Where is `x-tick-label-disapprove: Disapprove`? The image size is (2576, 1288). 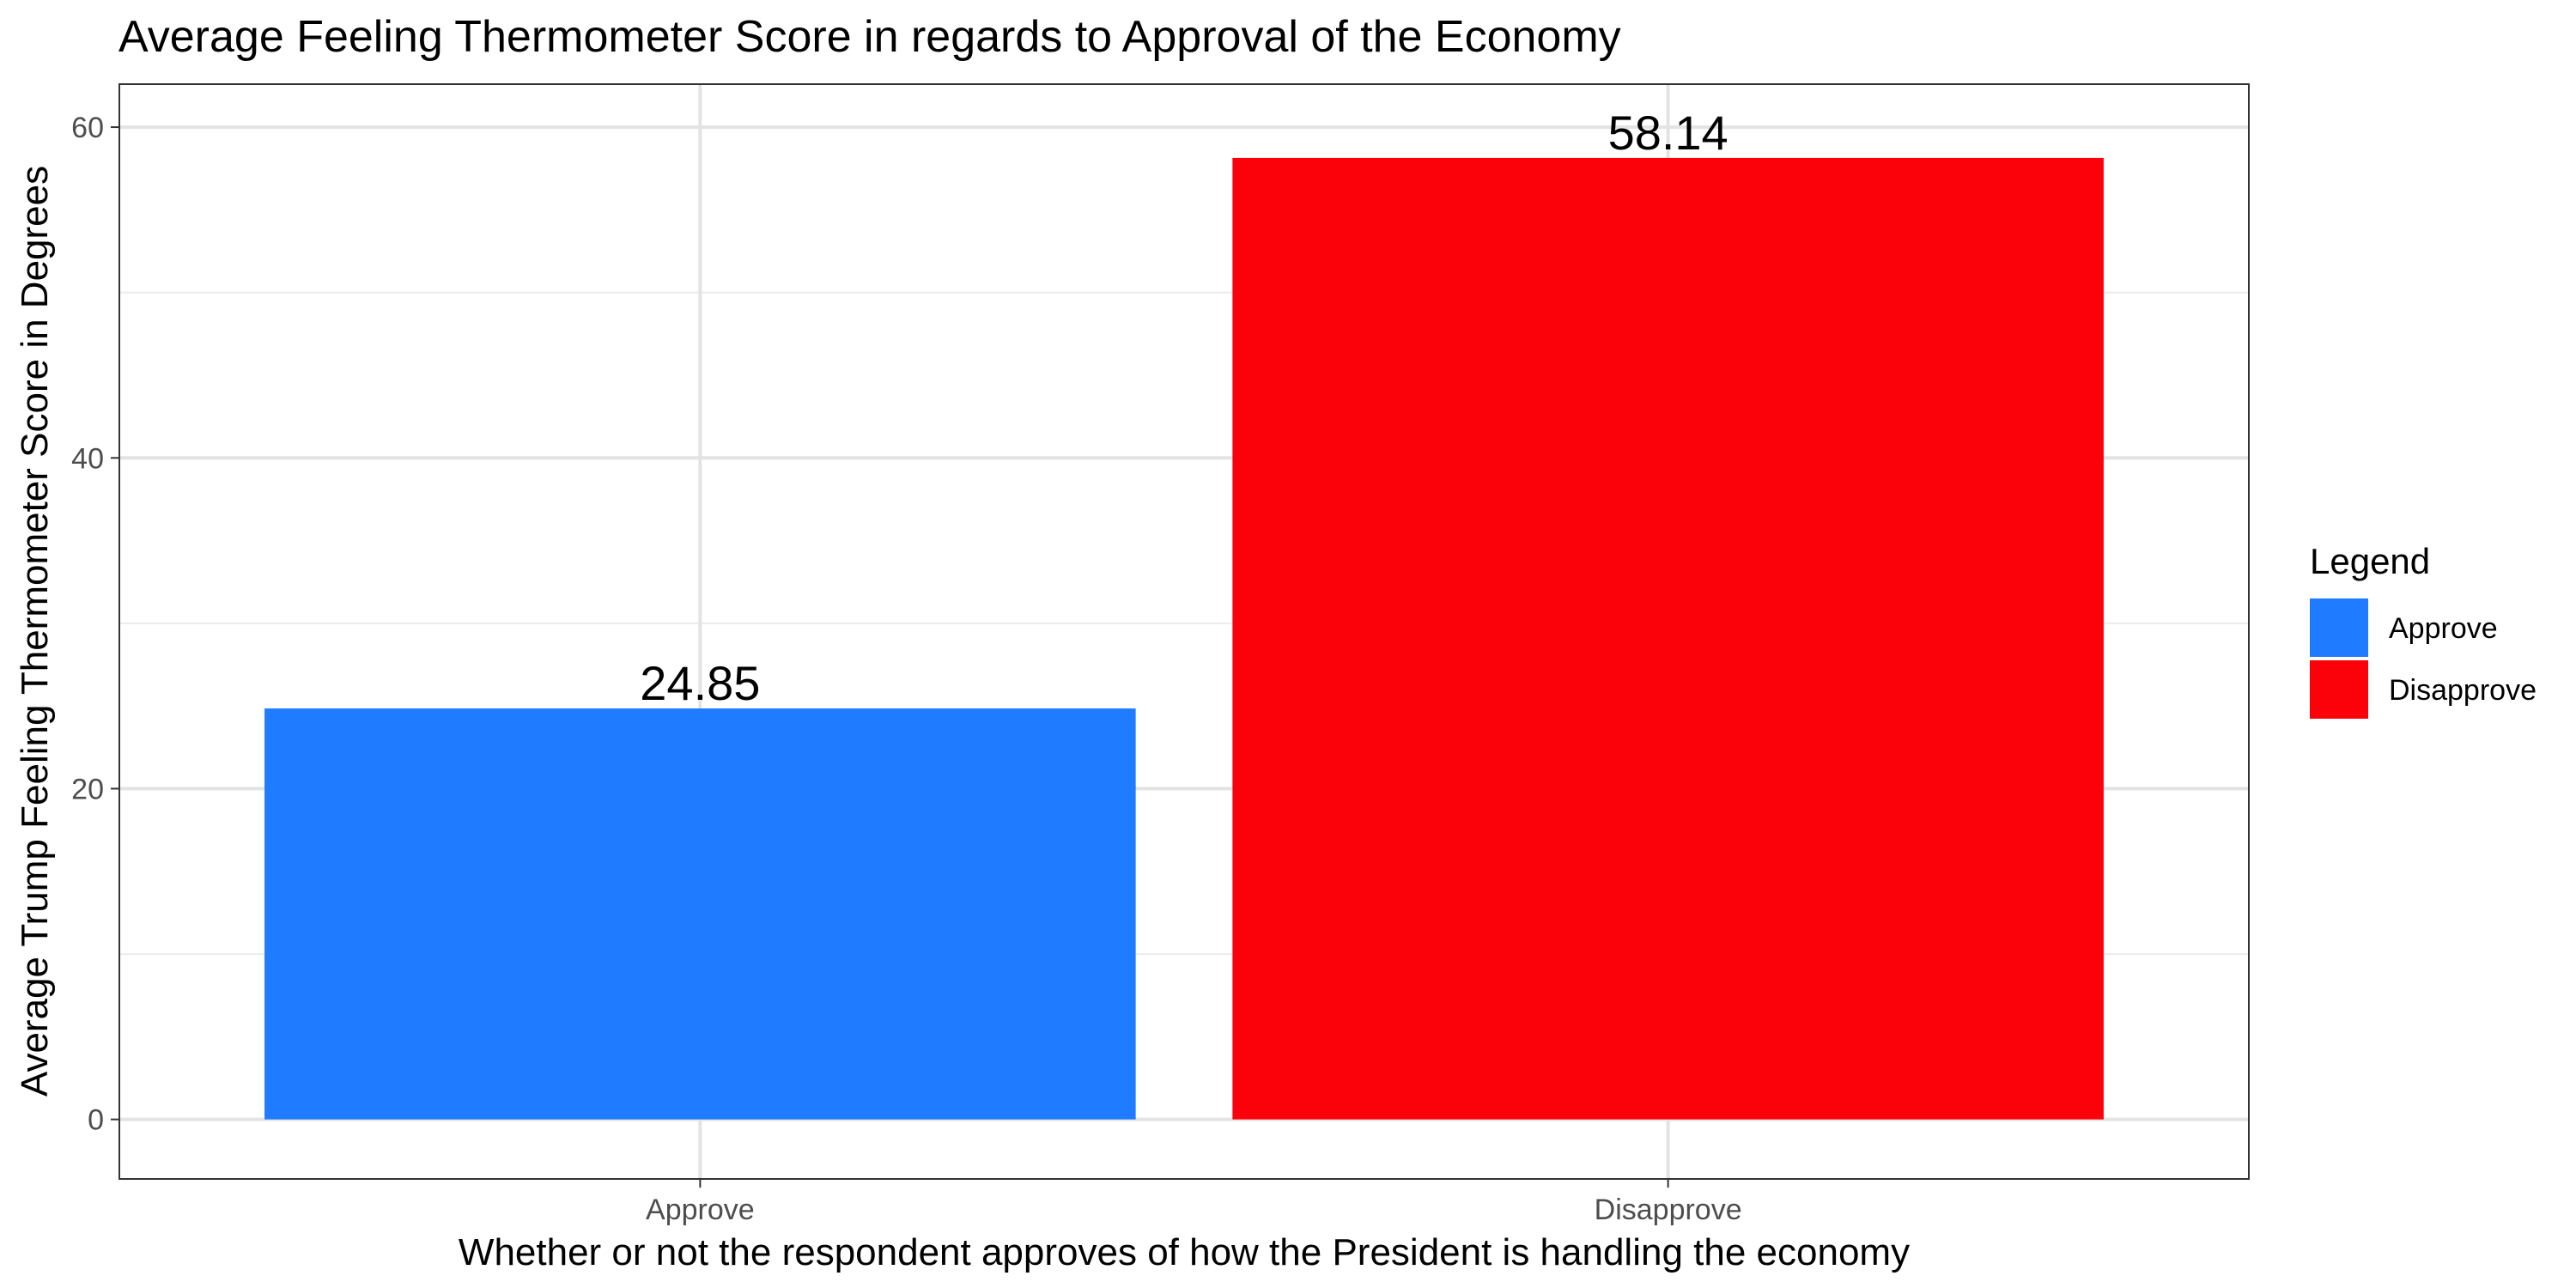
x-tick-label-disapprove: Disapprove is located at coordinates (1668, 1210).